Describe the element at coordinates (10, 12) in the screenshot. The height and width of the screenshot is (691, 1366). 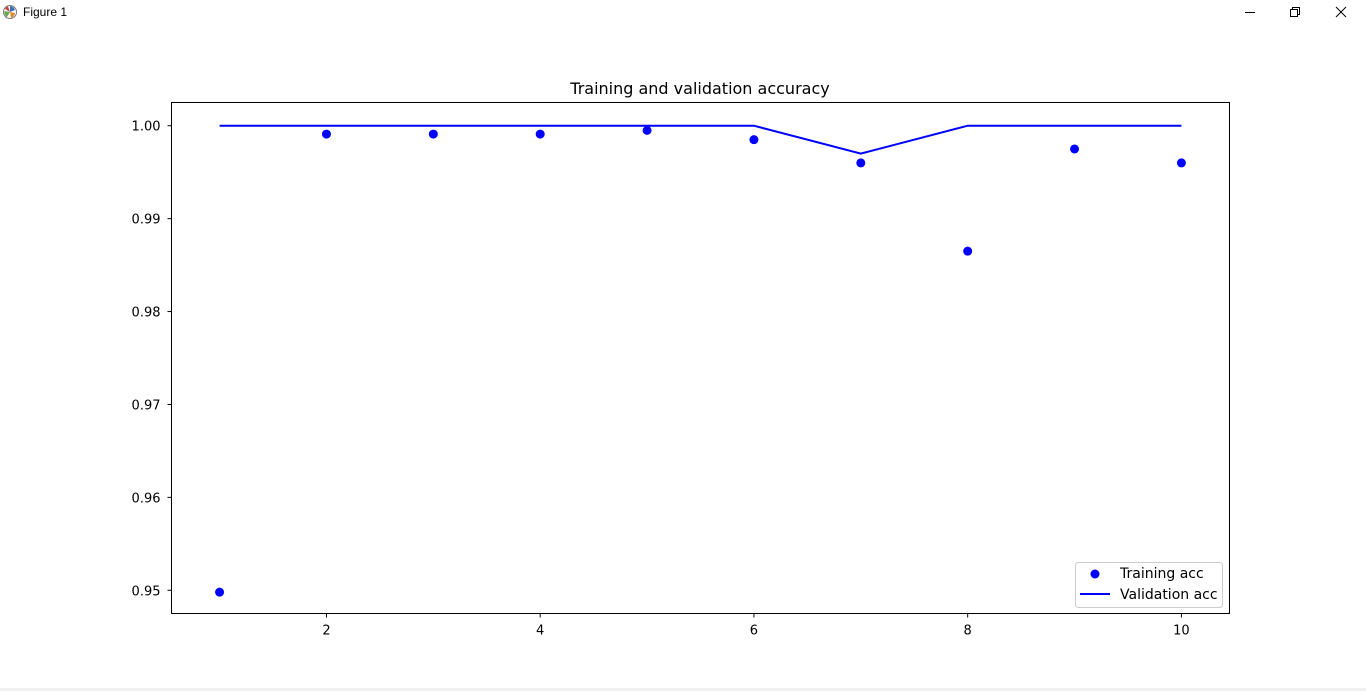
I see `matplotlib-logo-icon` at that location.